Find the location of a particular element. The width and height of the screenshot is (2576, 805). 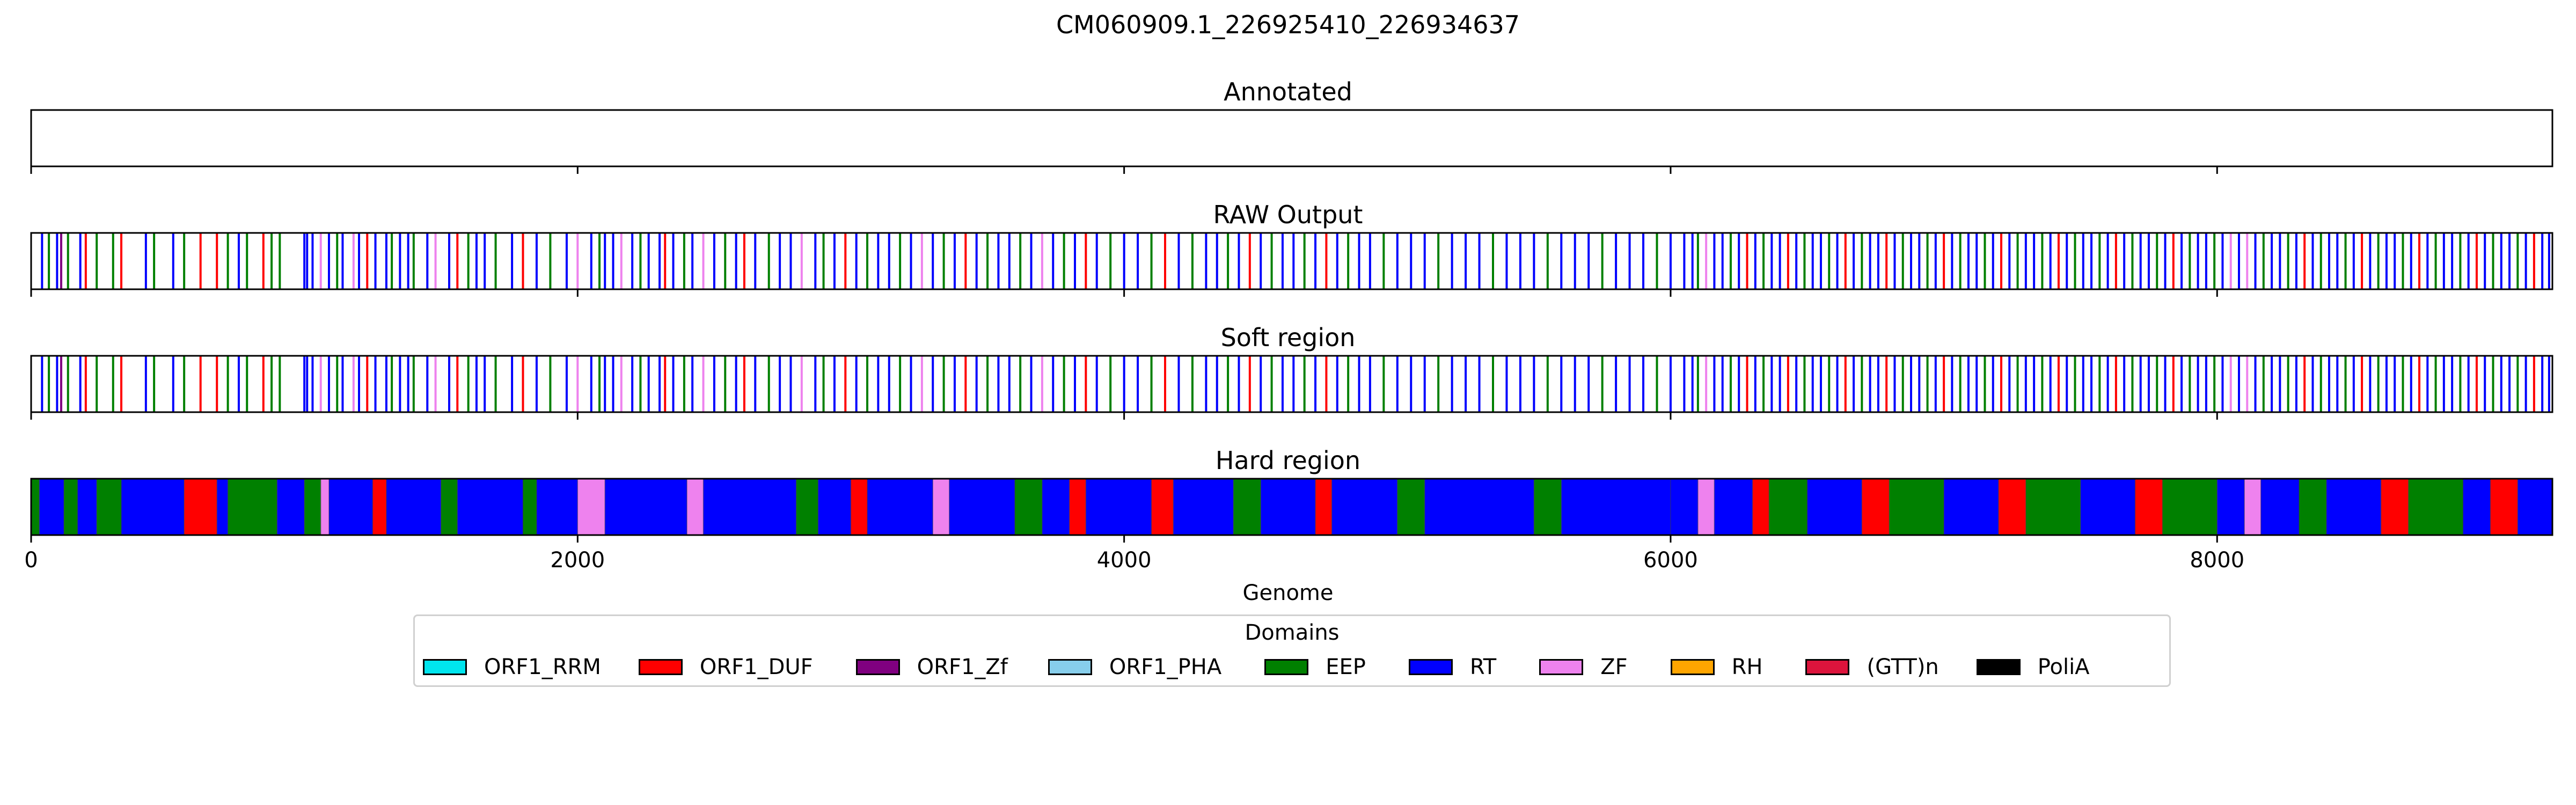

track-background is located at coordinates (1291, 138).